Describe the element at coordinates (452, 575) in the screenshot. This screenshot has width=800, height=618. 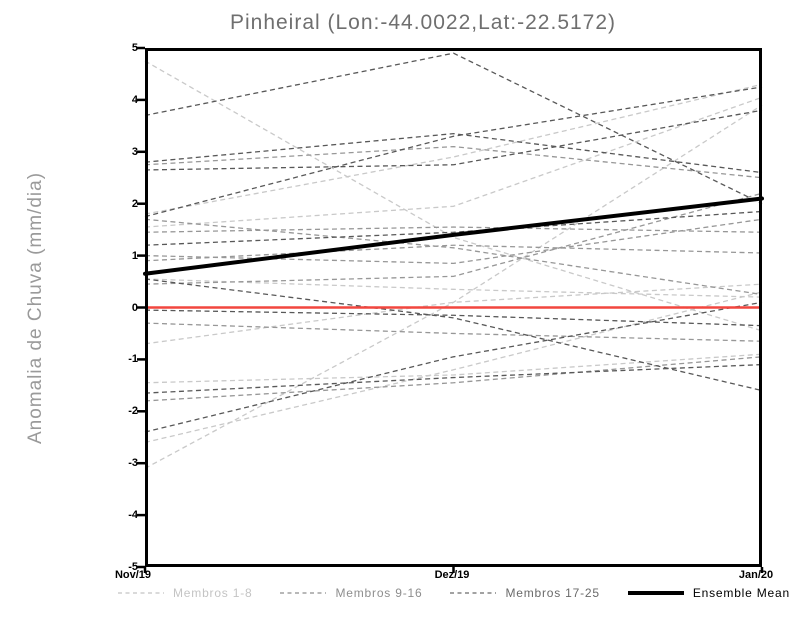
I see `x-tick-label: Dez/19` at that location.